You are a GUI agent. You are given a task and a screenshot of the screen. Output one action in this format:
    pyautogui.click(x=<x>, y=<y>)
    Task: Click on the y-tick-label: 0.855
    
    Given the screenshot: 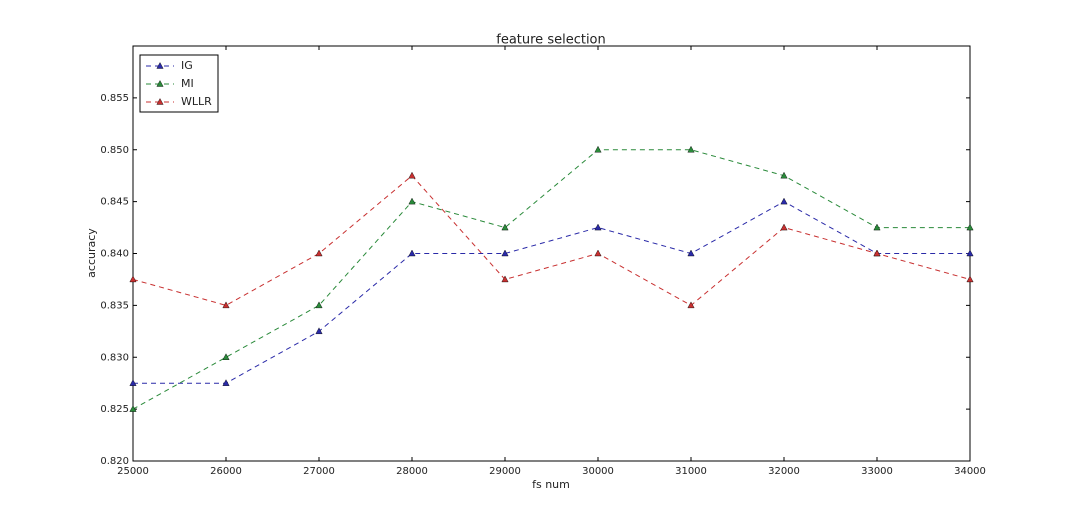 What is the action you would take?
    pyautogui.click(x=114, y=98)
    